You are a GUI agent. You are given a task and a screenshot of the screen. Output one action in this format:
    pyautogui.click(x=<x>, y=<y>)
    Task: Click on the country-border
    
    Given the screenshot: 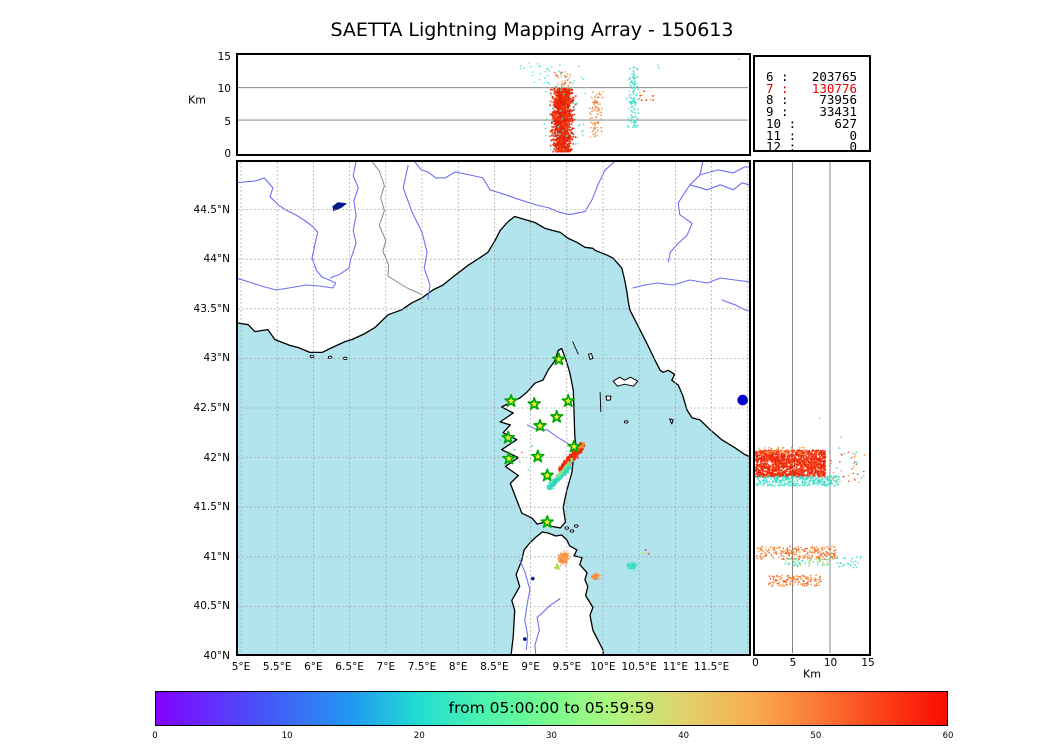 What is the action you would take?
    pyautogui.click(x=397, y=229)
    